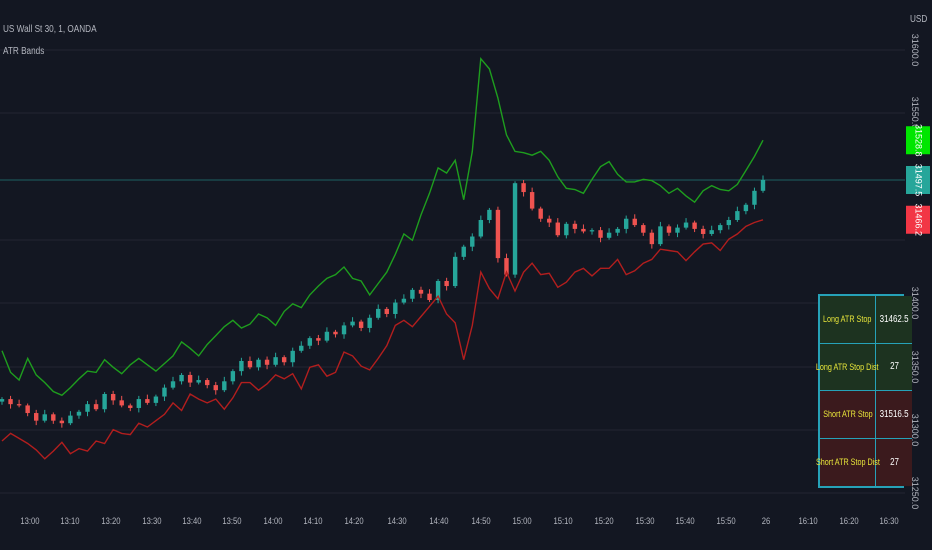 This screenshot has width=932, height=550. Describe the element at coordinates (603, 520) in the screenshot. I see `x-tick-label: 15:20` at that location.